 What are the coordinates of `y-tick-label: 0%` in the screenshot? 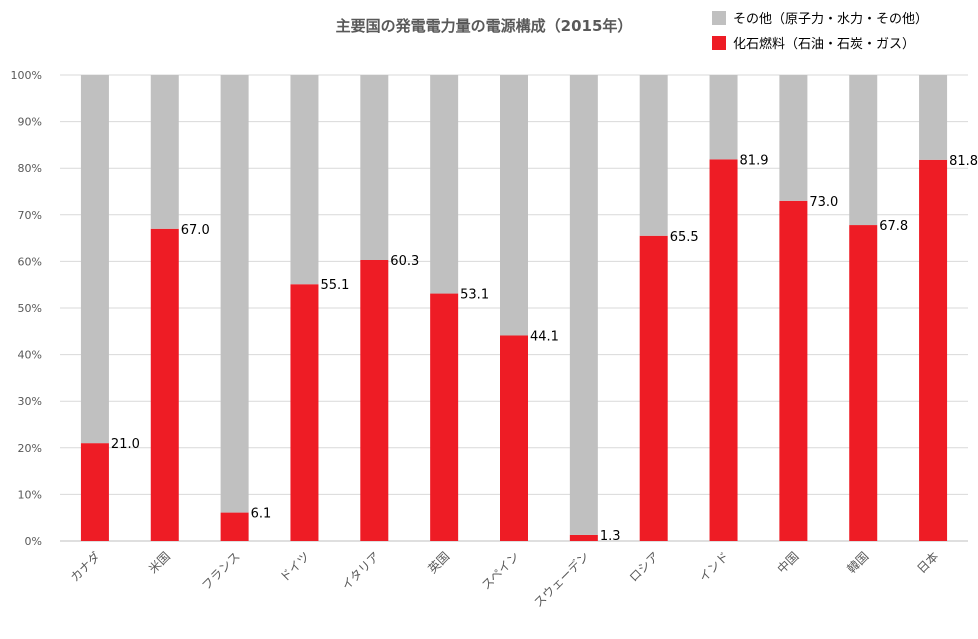 It's located at (33, 541).